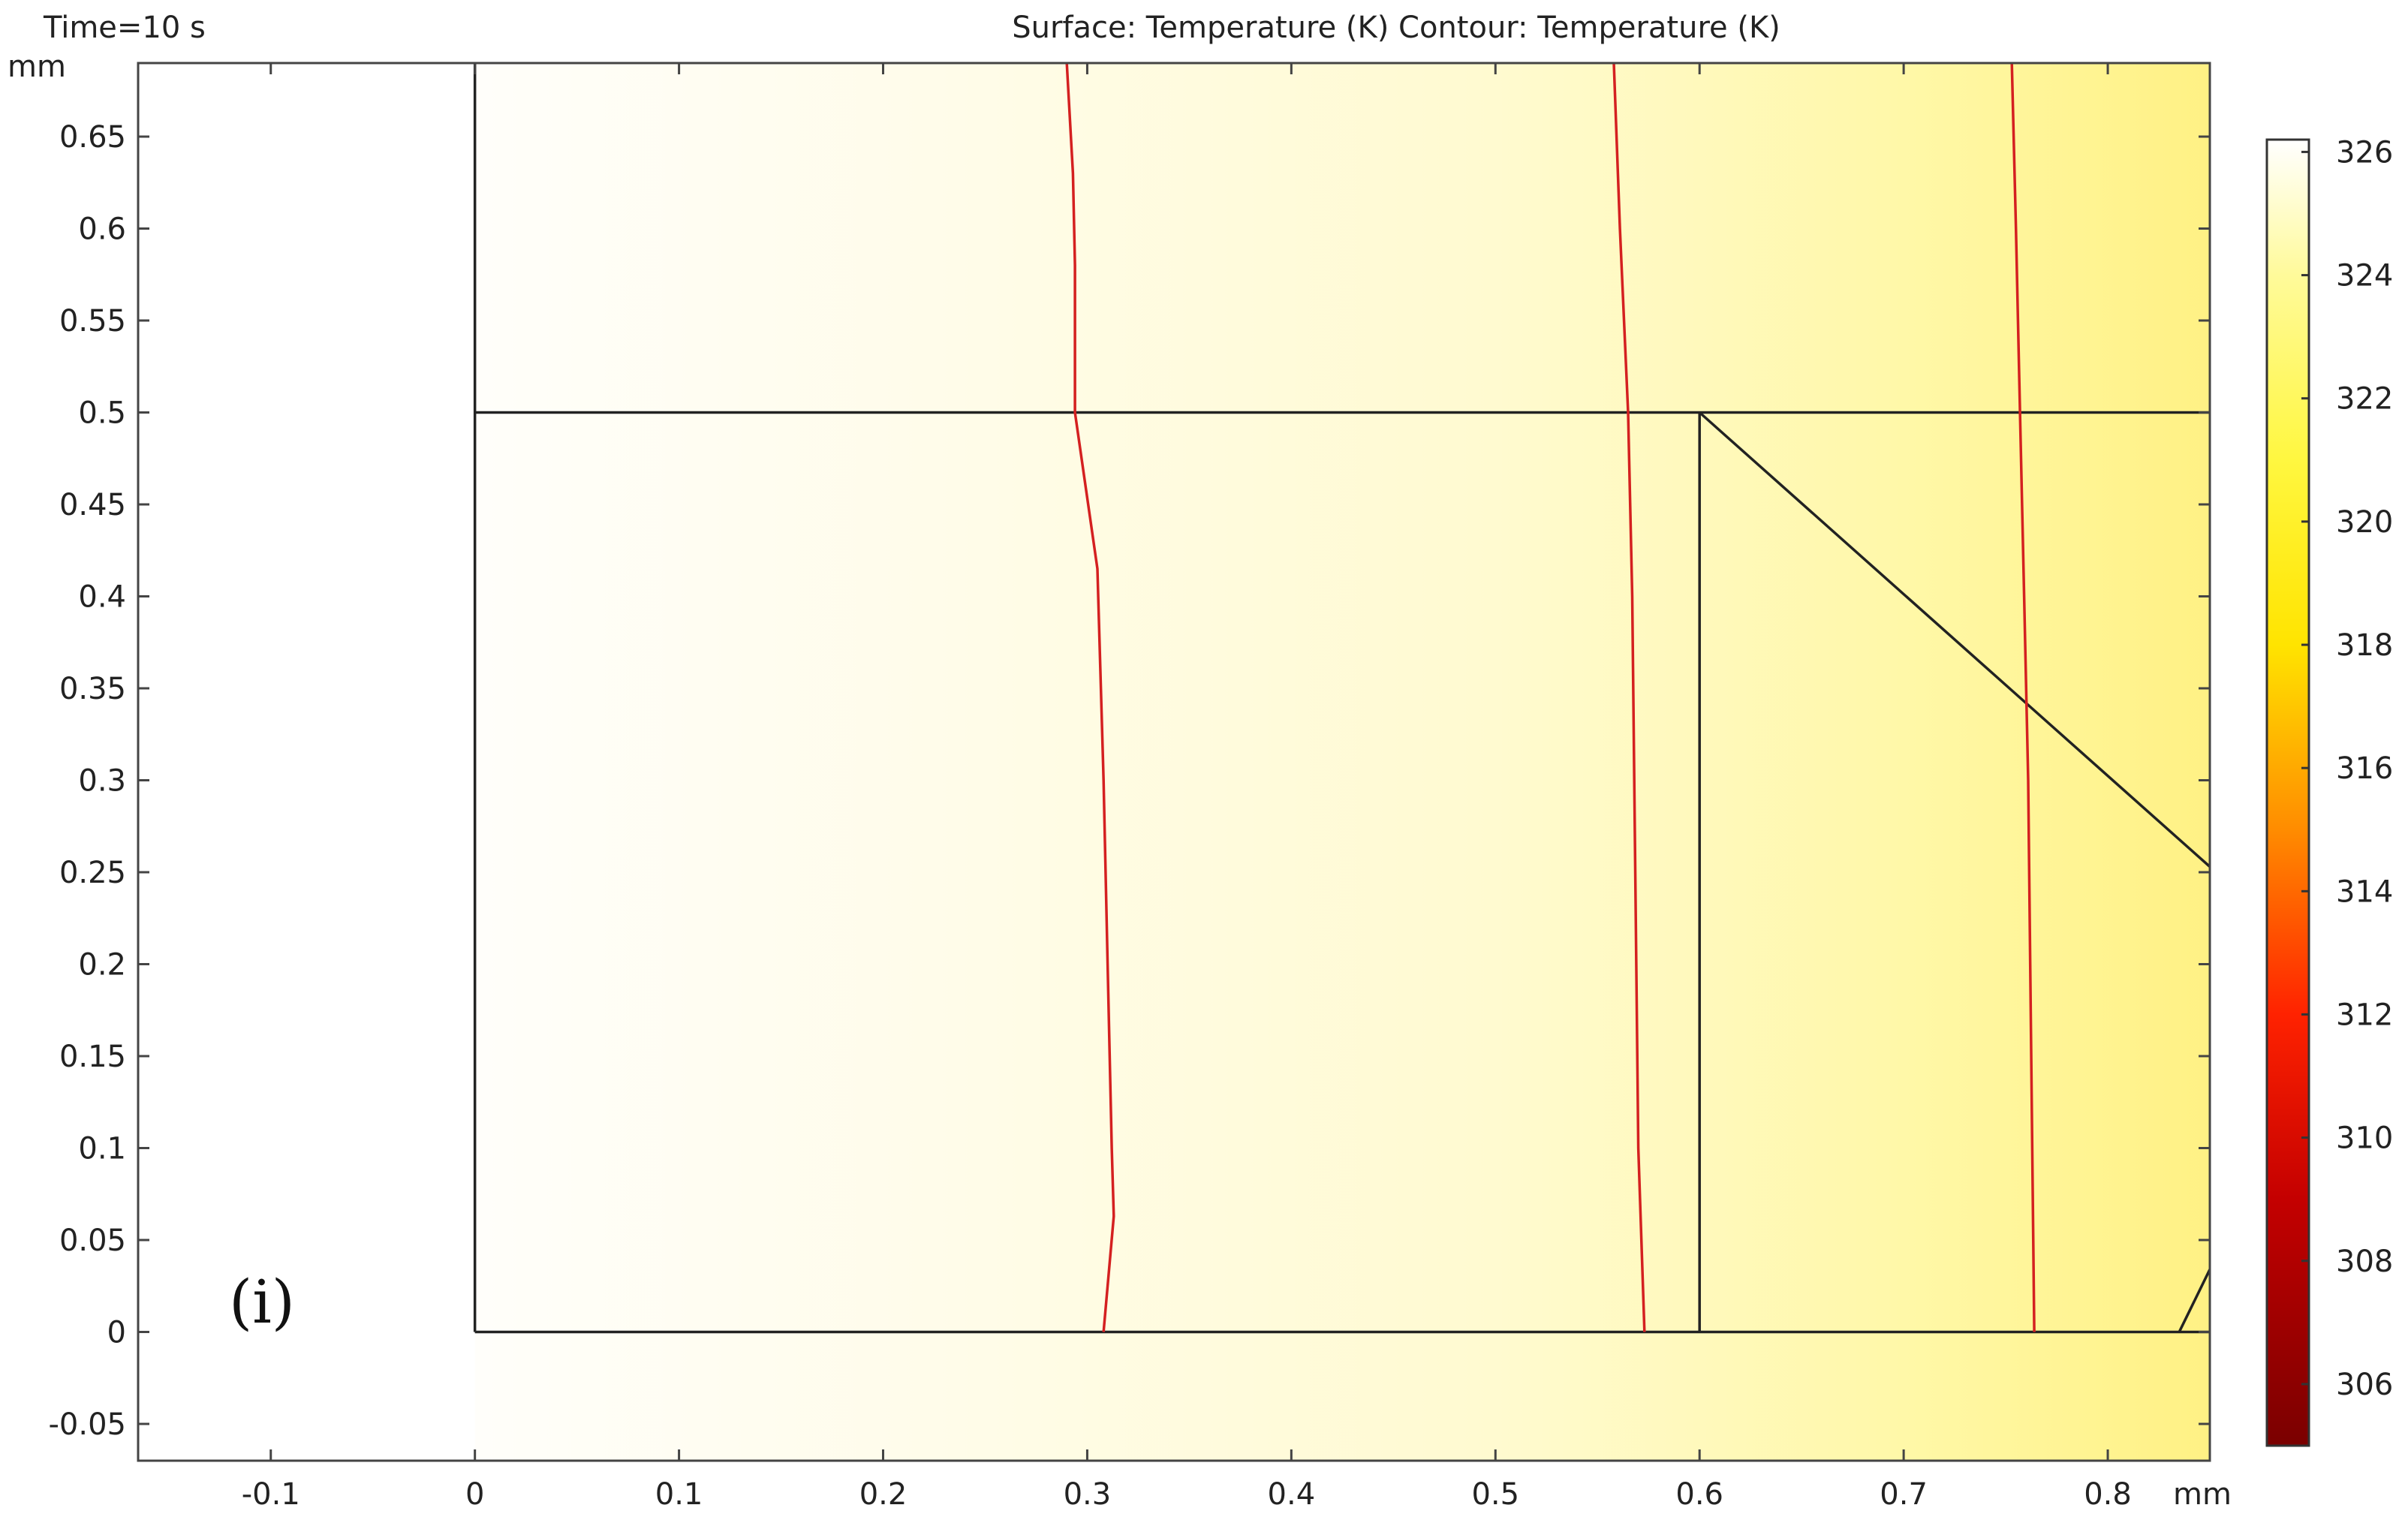 This screenshot has height=1526, width=2408. What do you see at coordinates (92, 1057) in the screenshot?
I see `y-tick-label: 0.15` at bounding box center [92, 1057].